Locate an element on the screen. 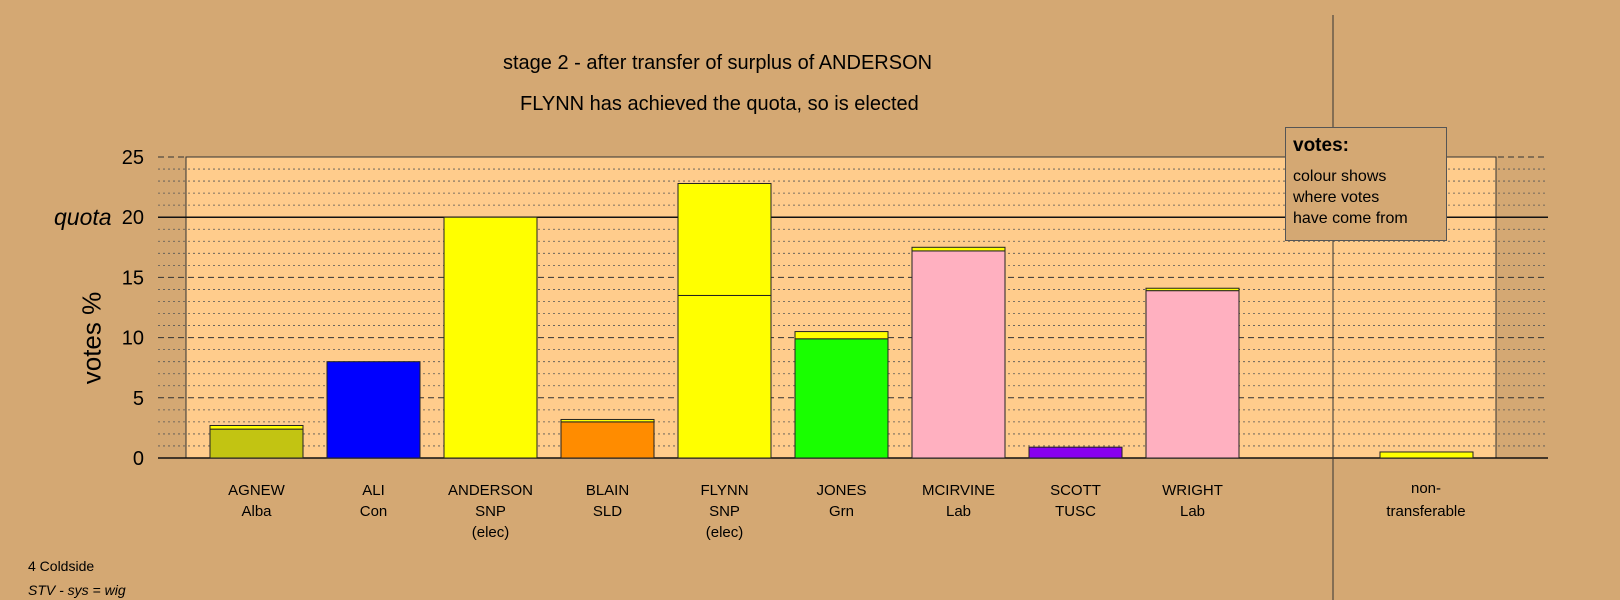  non-transferable-bar is located at coordinates (1426, 455).